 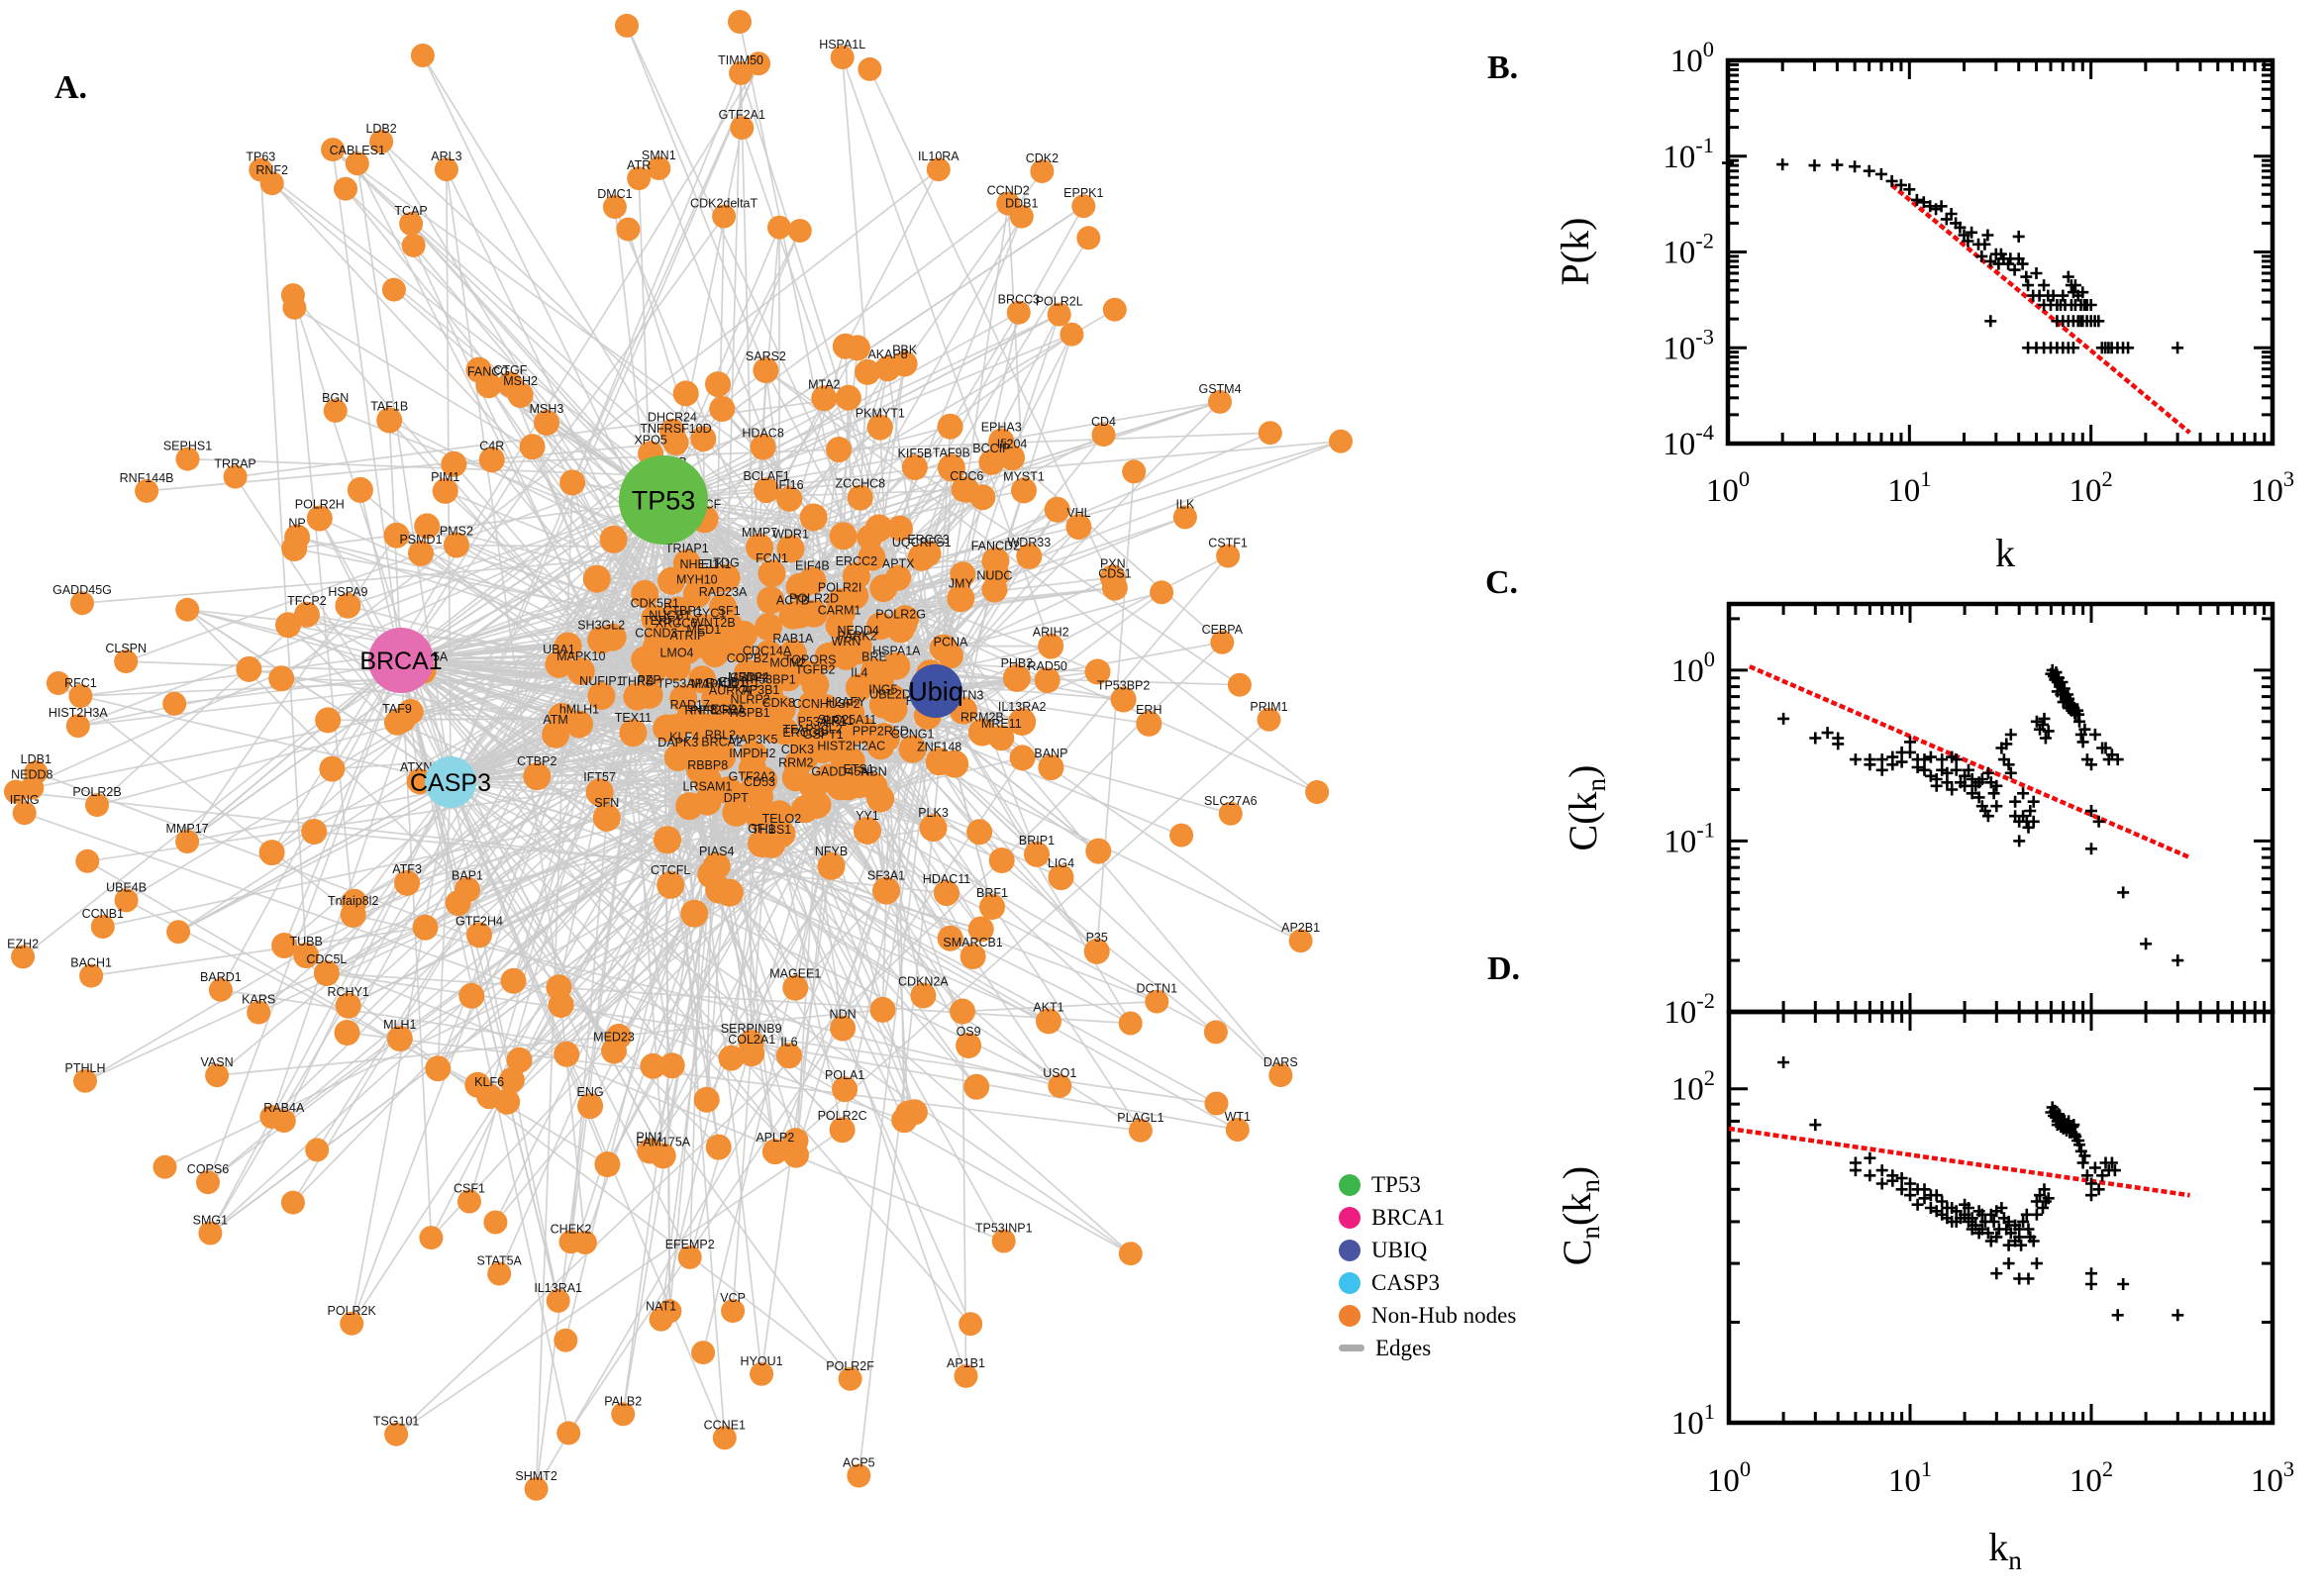 What do you see at coordinates (1688, 154) in the screenshot?
I see `y-tick-label: 10⁻¹` at bounding box center [1688, 154].